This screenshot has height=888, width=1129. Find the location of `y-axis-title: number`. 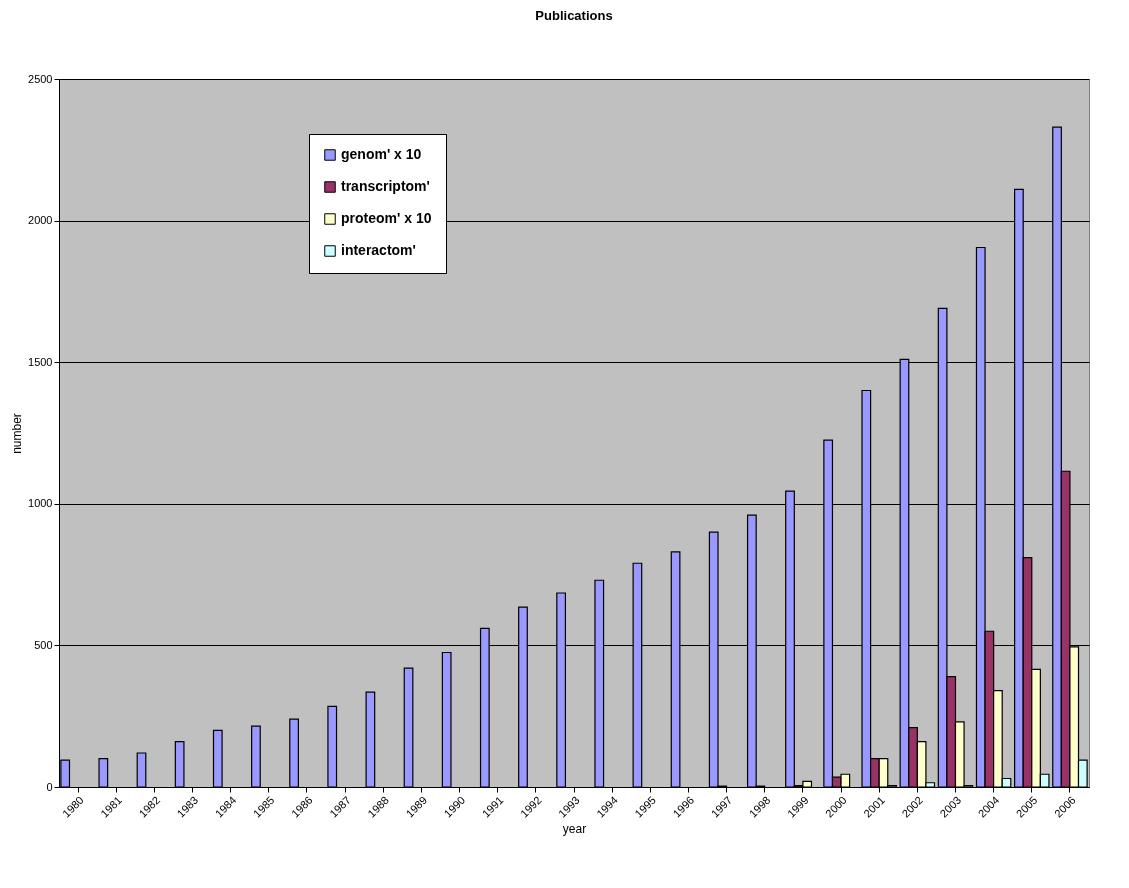

y-axis-title: number is located at coordinates (17, 433).